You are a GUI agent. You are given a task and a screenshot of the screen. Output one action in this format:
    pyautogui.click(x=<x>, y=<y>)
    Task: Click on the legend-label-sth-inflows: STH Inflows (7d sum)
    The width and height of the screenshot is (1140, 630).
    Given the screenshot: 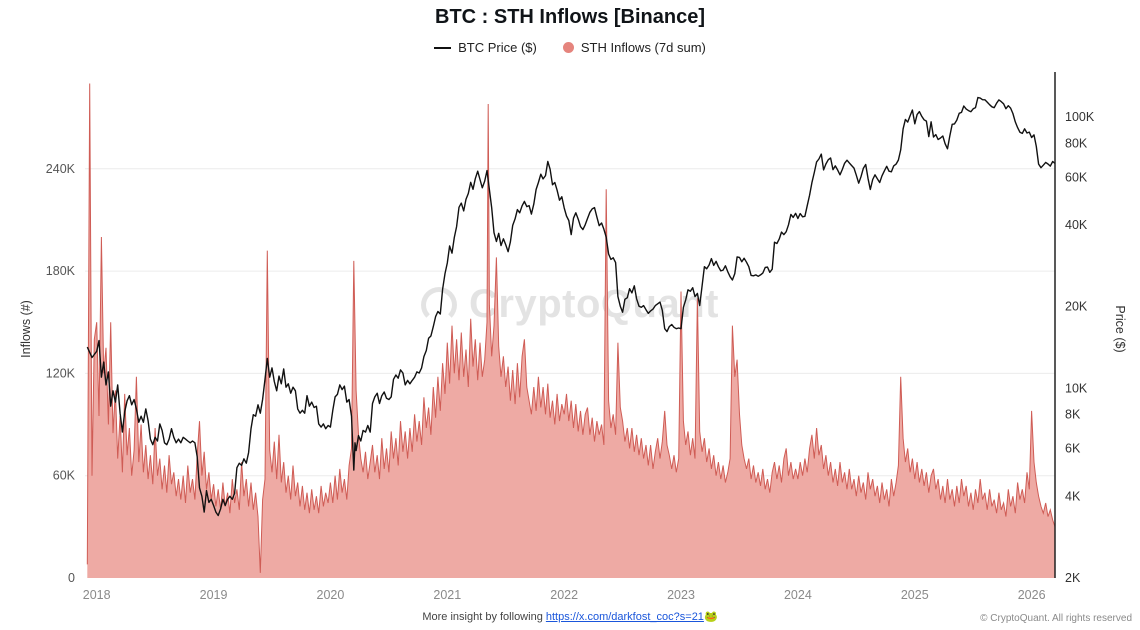 What is the action you would take?
    pyautogui.click(x=643, y=47)
    